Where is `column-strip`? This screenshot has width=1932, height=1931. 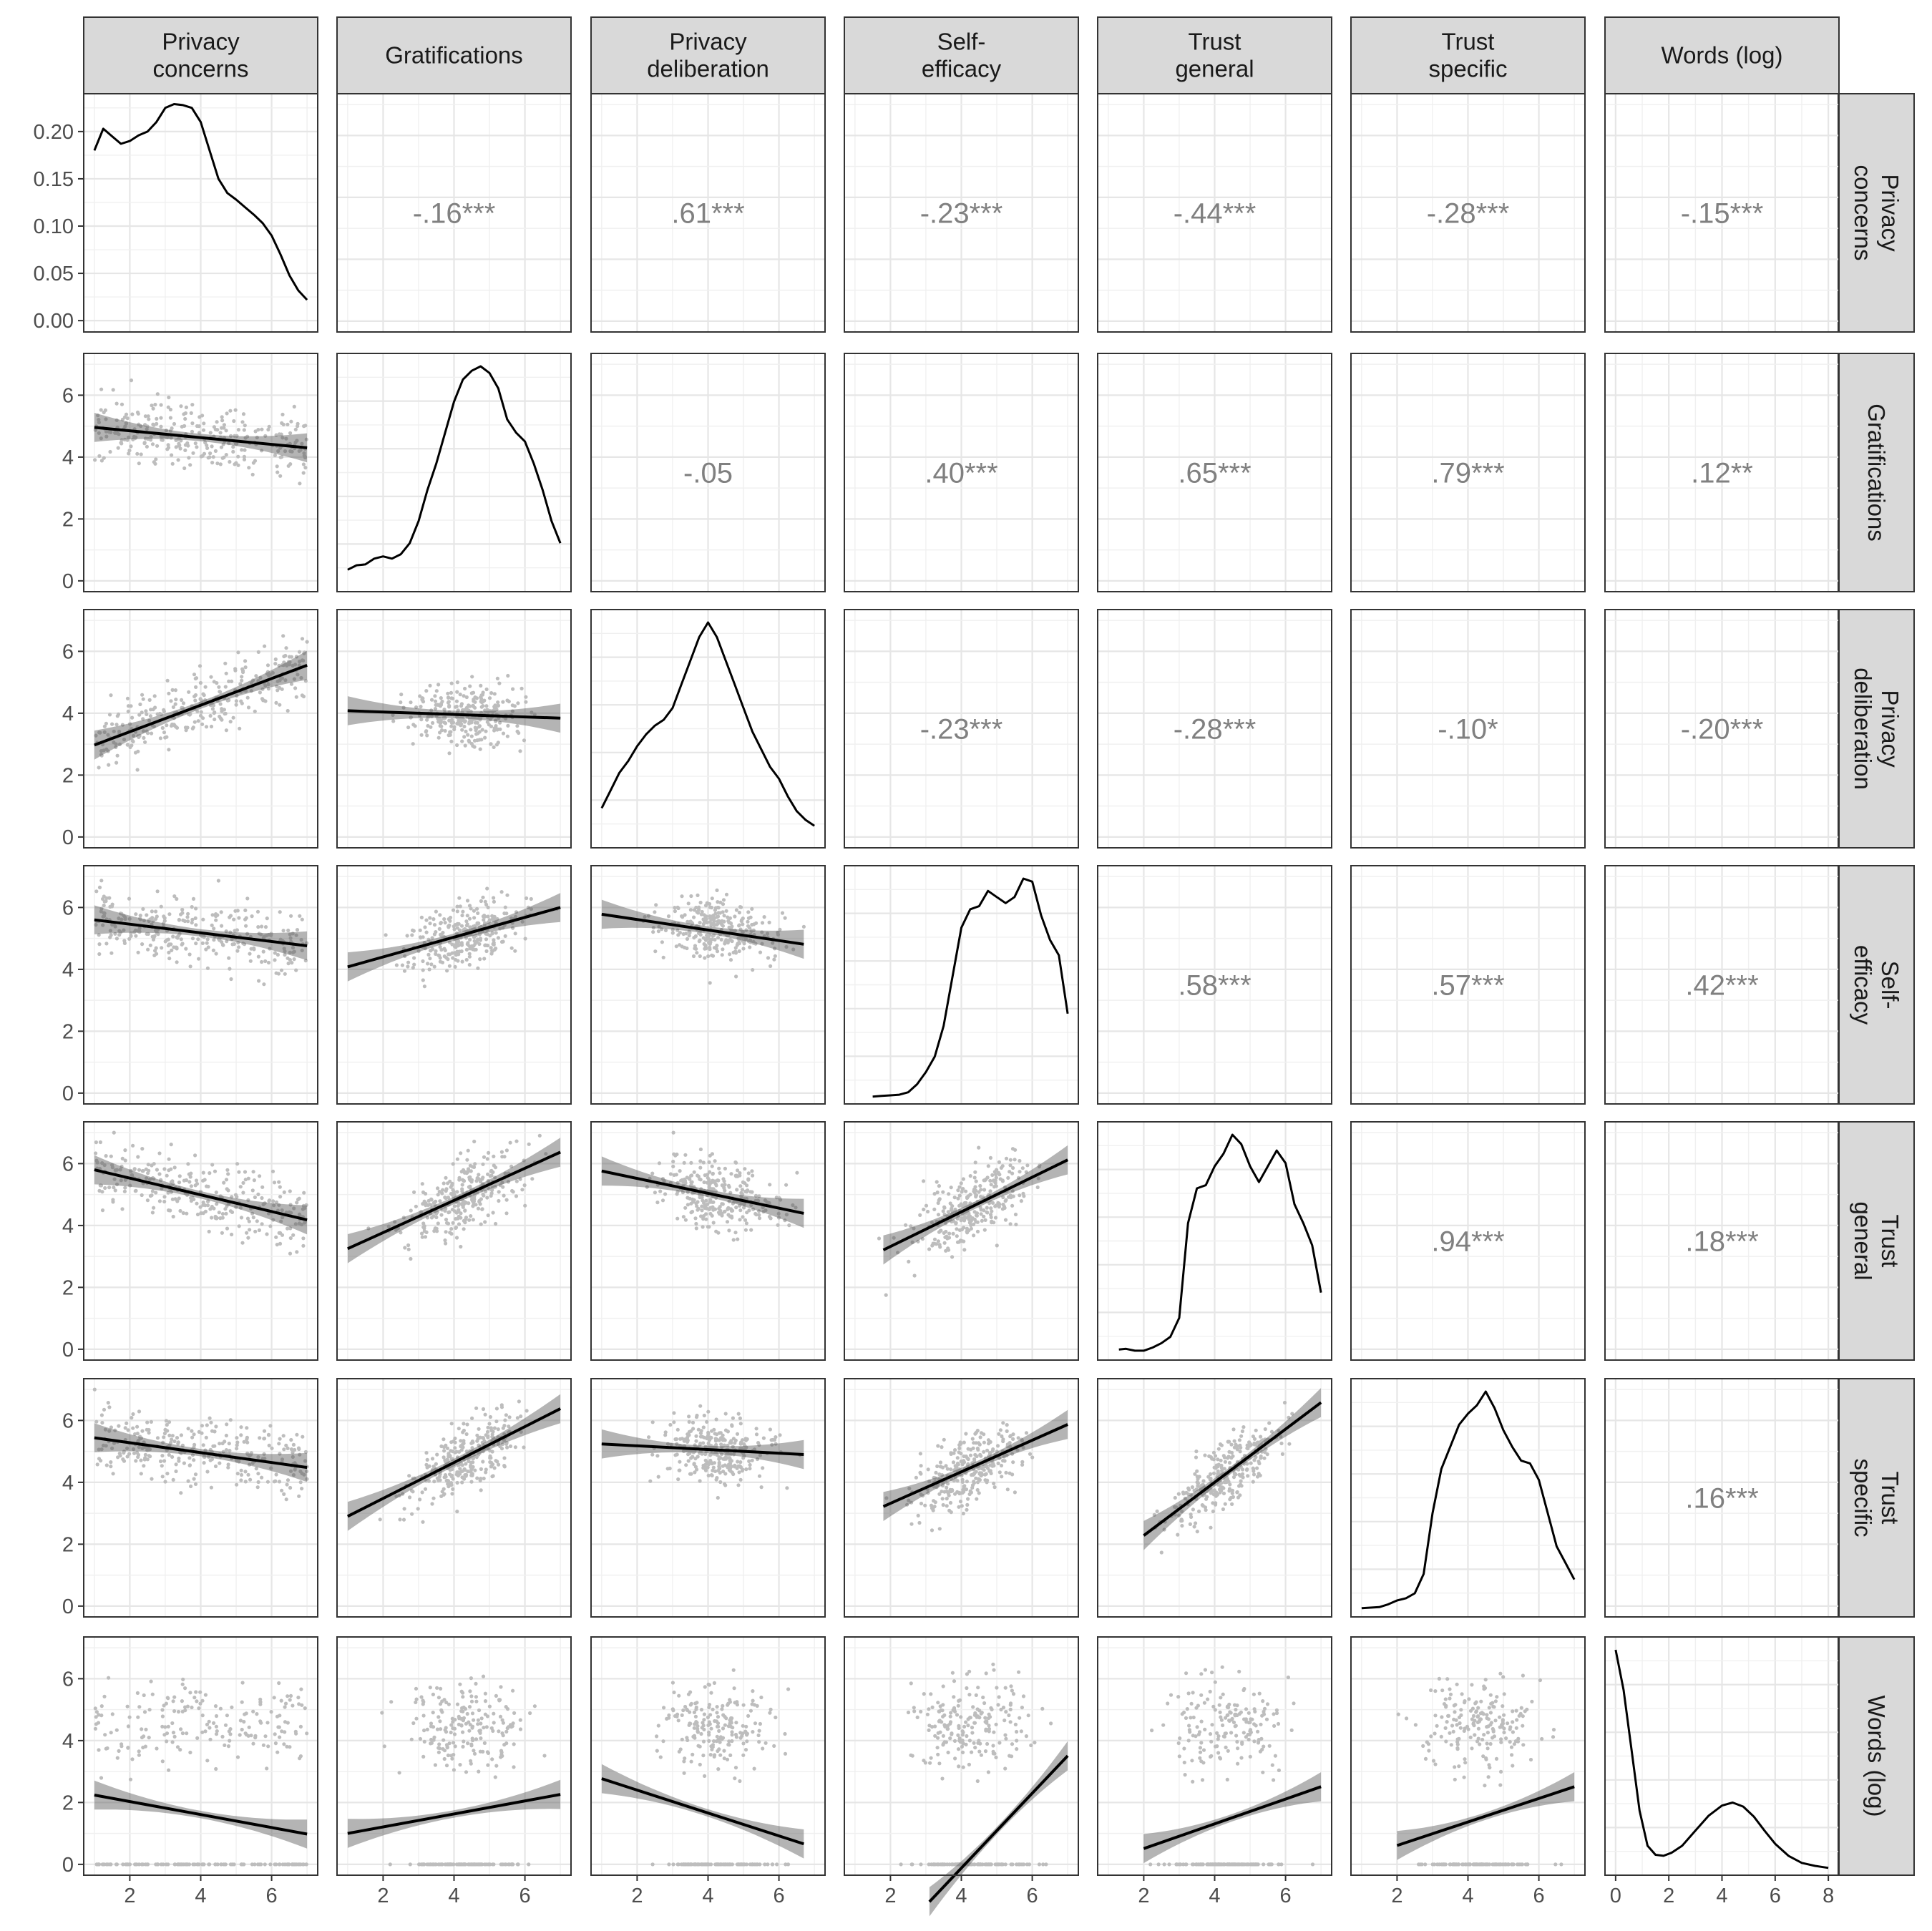
column-strip is located at coordinates (1214, 55).